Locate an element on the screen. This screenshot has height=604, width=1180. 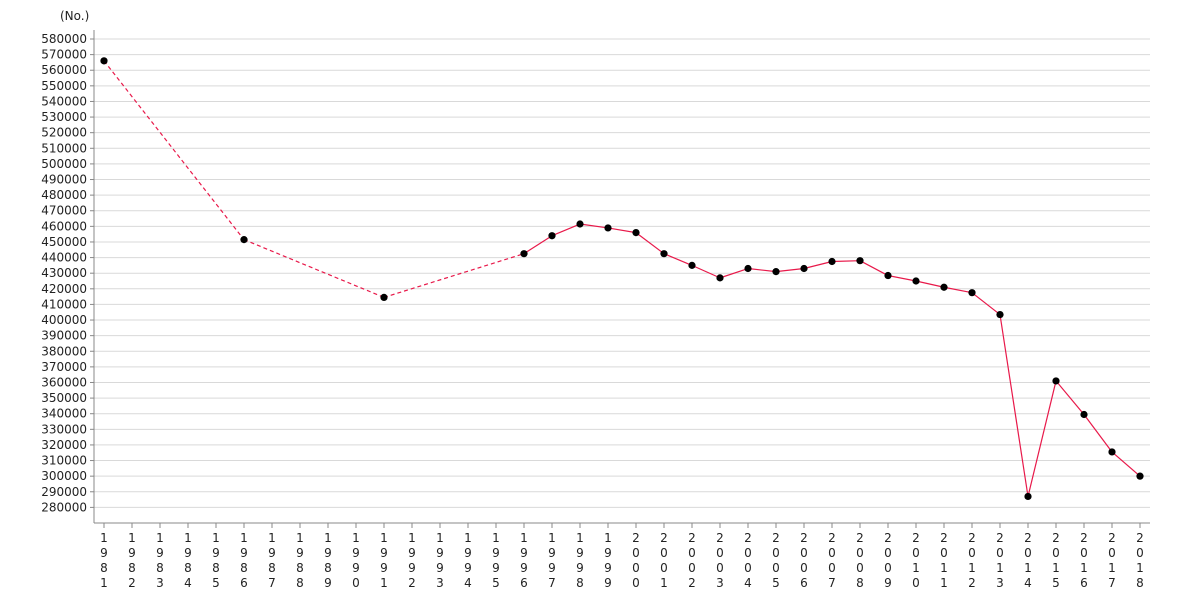
y-tick-label: 330000 is located at coordinates (64, 429).